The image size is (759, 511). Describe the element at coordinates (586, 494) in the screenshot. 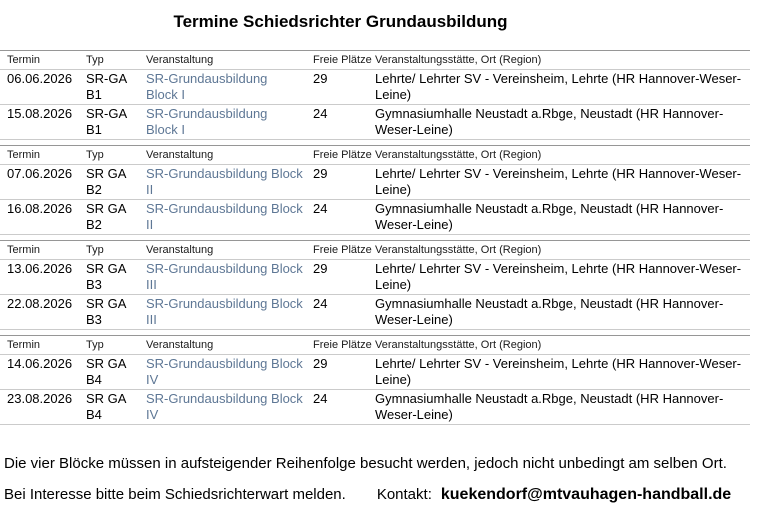

I see `contact-email-link: kuekendorf@mtvauhagen-handball.de` at that location.